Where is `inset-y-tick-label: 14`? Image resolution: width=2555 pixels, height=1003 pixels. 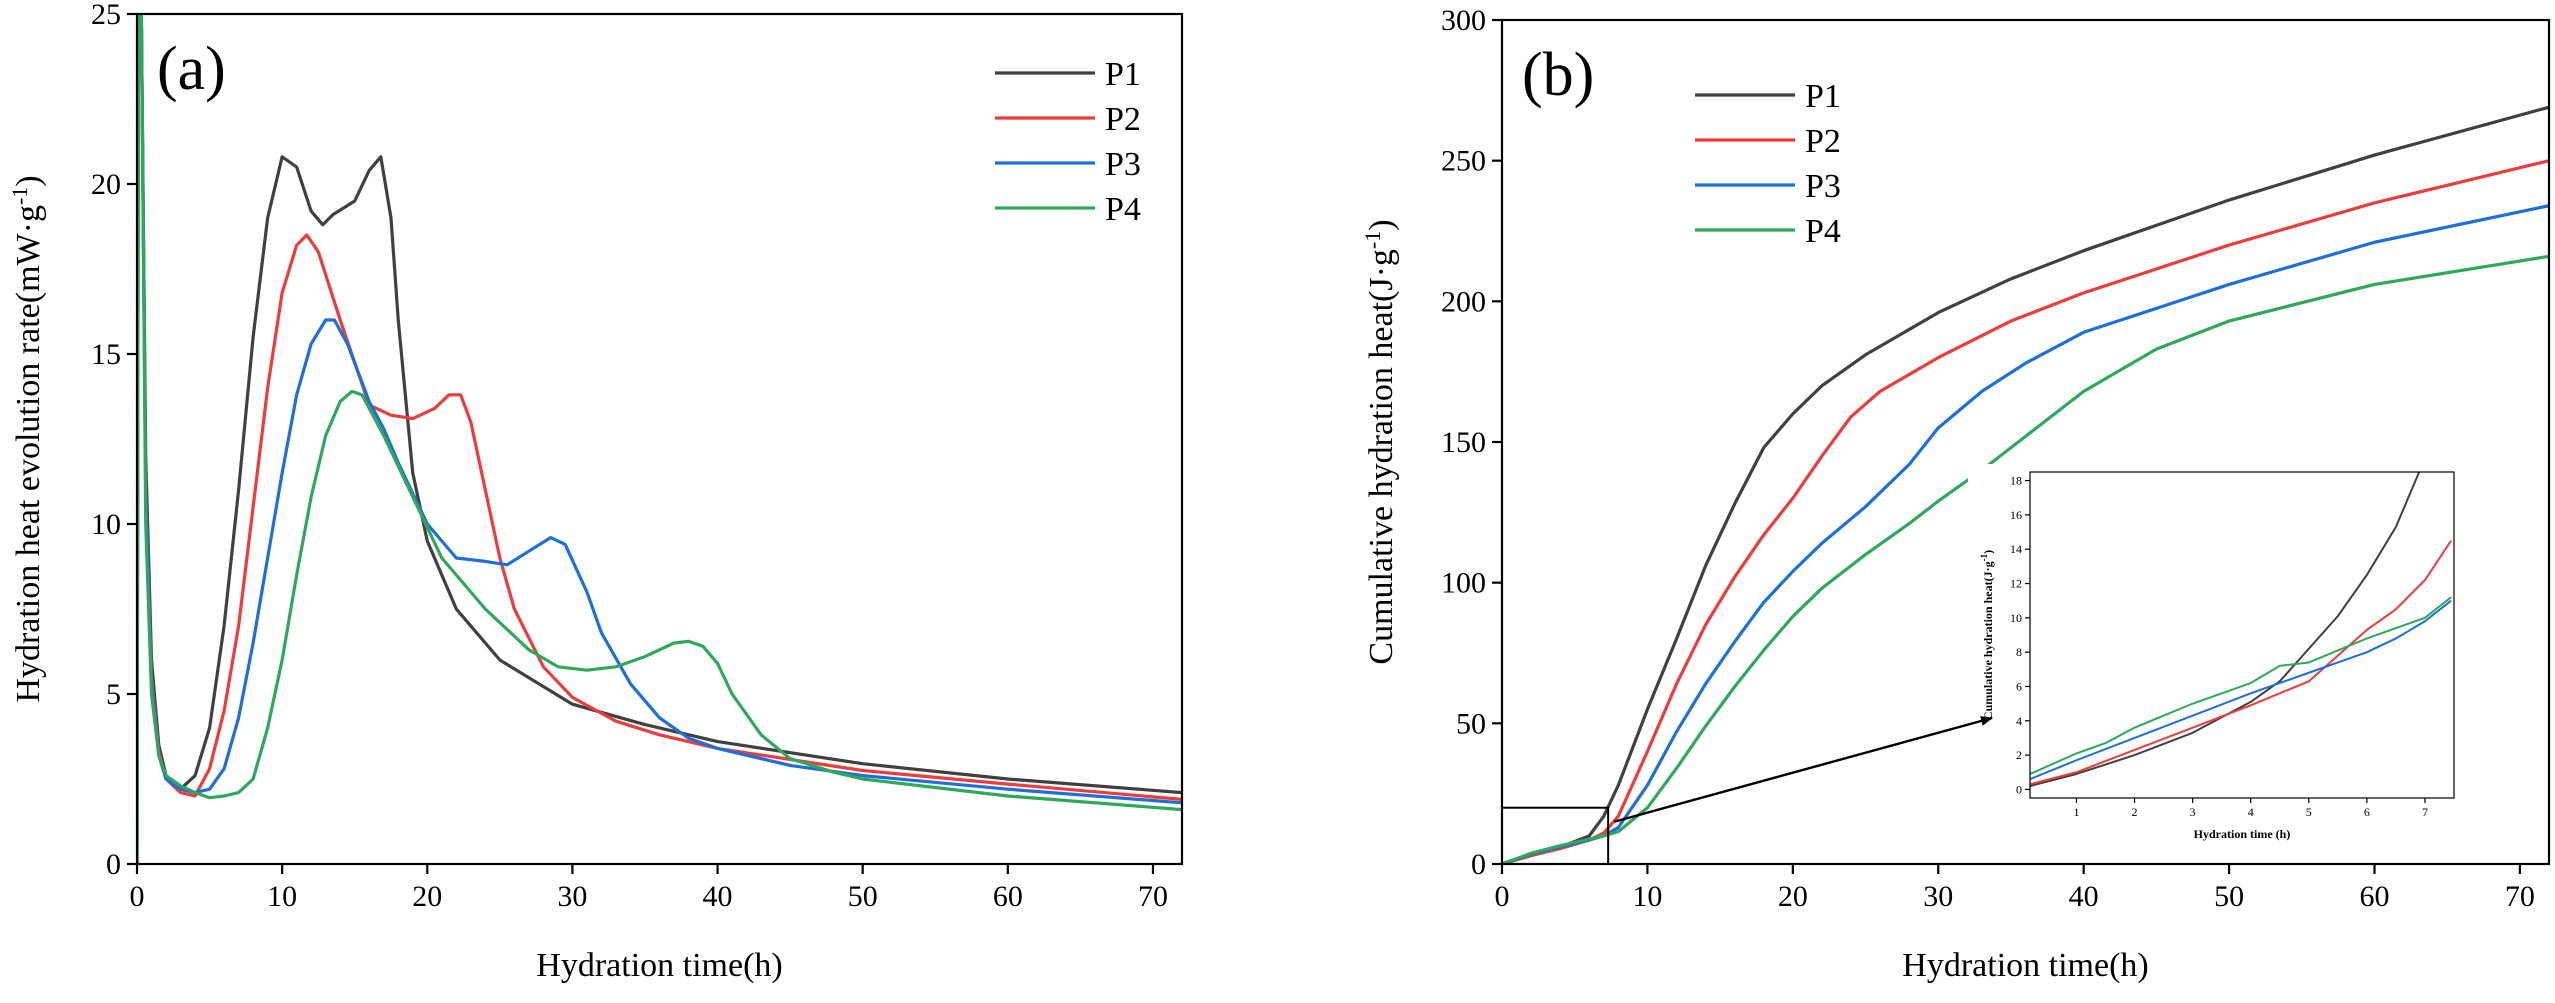
inset-y-tick-label: 14 is located at coordinates (2016, 549).